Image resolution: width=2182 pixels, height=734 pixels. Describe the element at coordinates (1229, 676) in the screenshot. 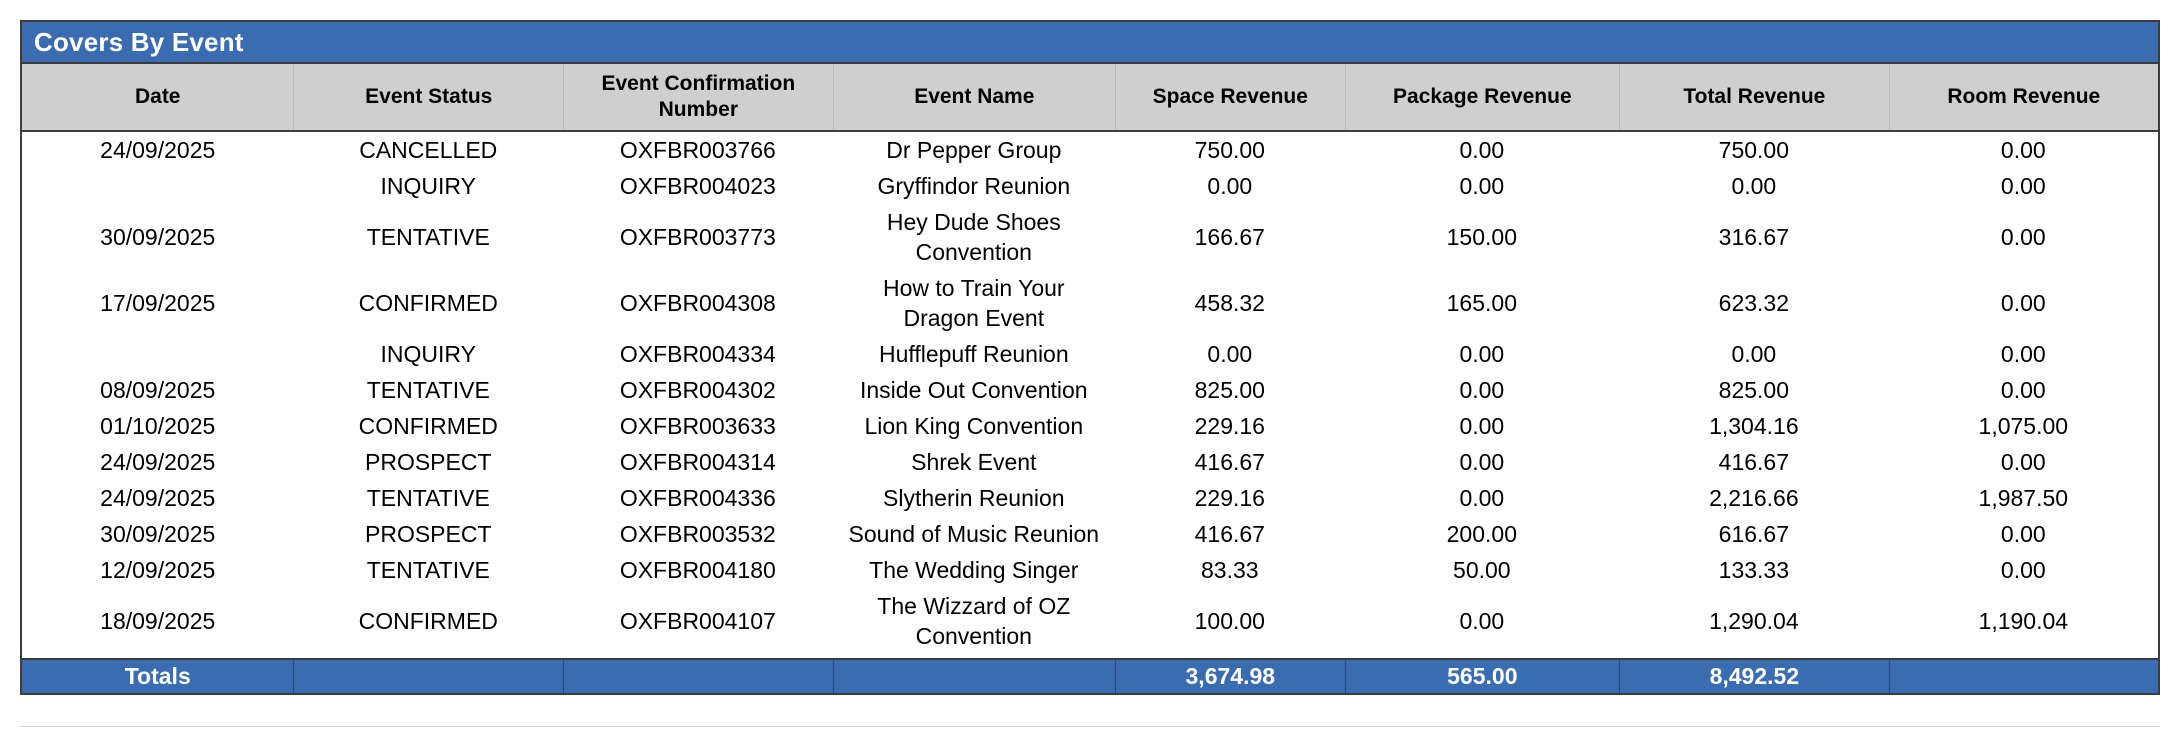

I see `totals-space-revenue: 3,674.98` at that location.